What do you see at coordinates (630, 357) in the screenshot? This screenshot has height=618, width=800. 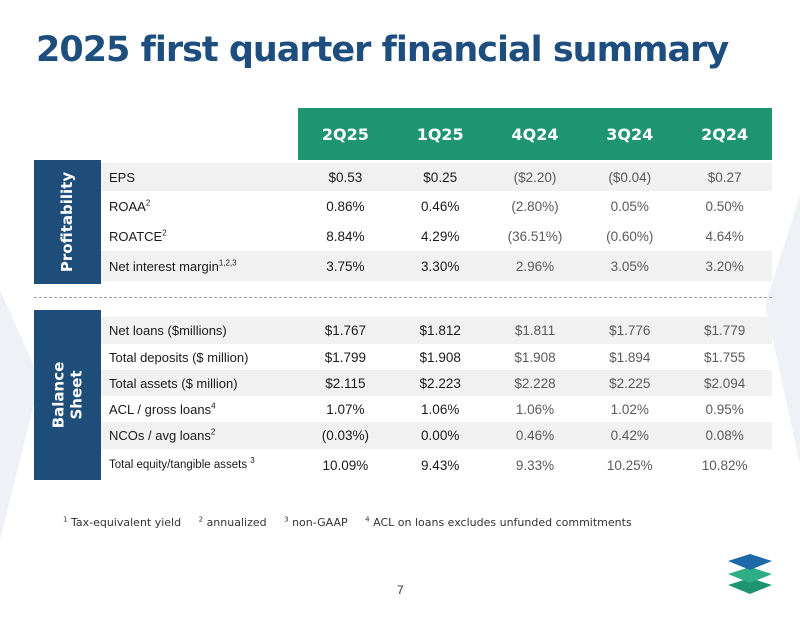 I see `table-cell: $1.894` at bounding box center [630, 357].